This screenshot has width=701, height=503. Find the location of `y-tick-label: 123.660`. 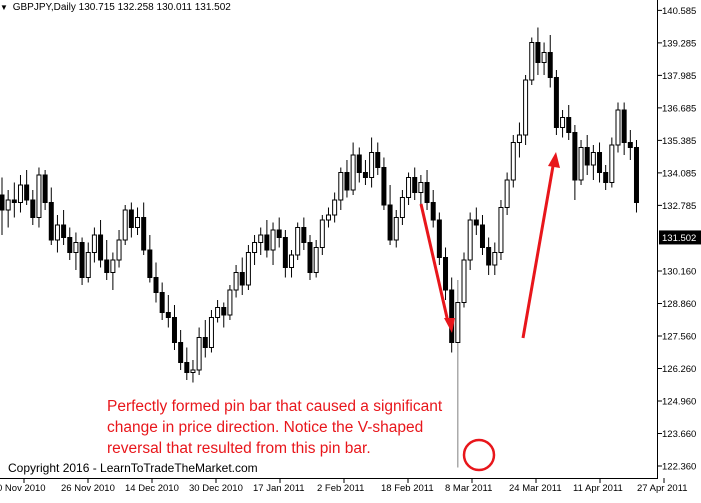

y-tick-label: 123.660 is located at coordinates (679, 434).